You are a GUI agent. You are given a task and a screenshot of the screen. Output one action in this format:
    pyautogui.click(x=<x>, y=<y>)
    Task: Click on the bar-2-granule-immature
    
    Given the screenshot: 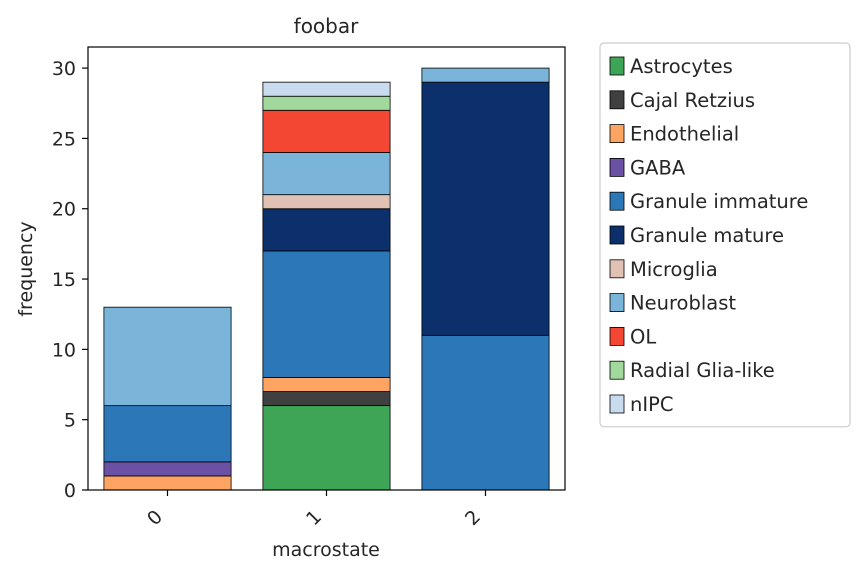 What is the action you would take?
    pyautogui.click(x=485, y=412)
    